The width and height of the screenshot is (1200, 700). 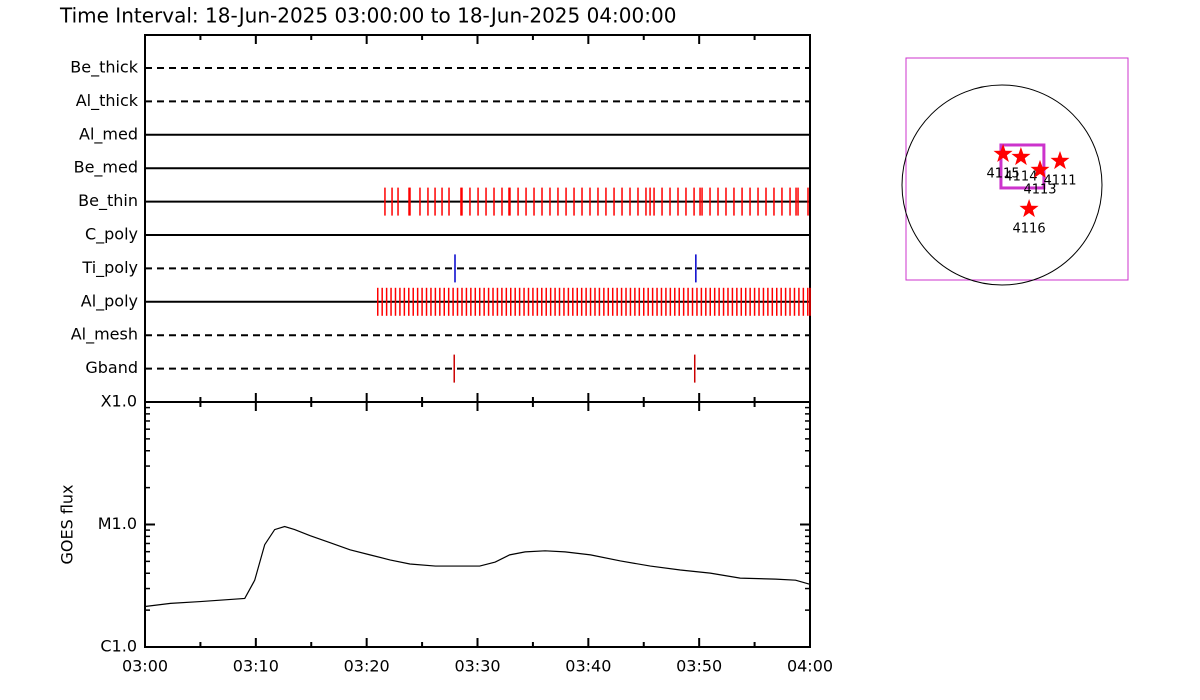 I want to click on row-label: Al_med, so click(x=108, y=134).